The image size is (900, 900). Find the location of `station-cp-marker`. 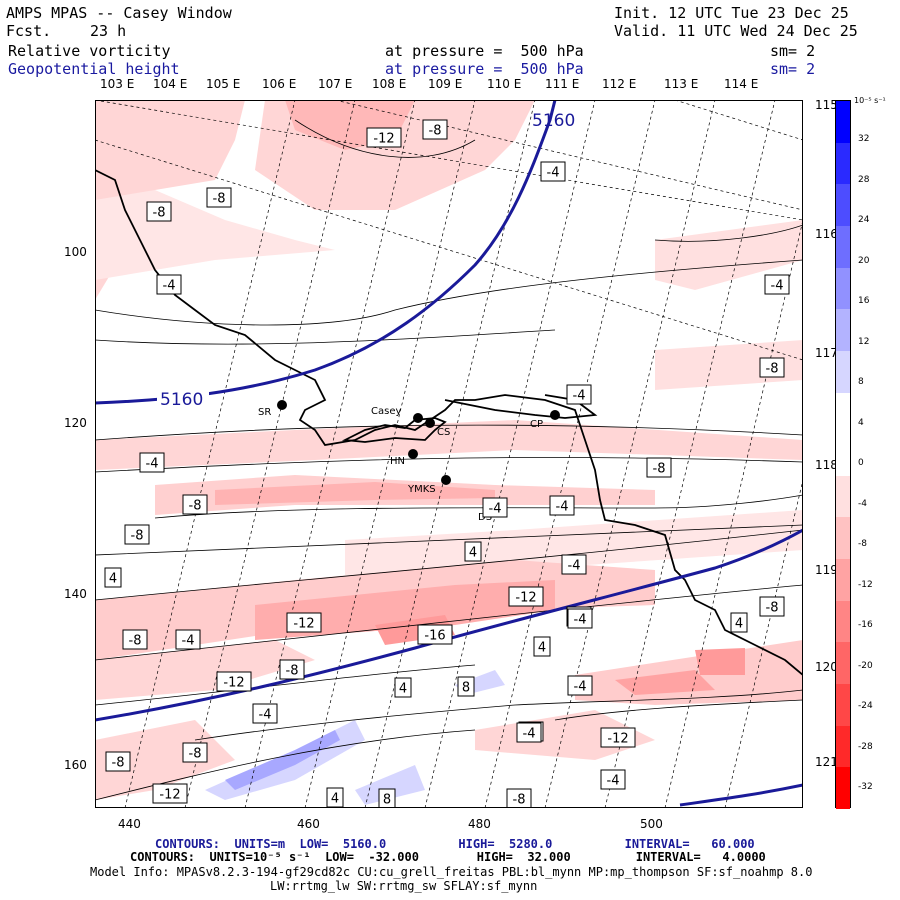

station-cp-marker is located at coordinates (555, 415).